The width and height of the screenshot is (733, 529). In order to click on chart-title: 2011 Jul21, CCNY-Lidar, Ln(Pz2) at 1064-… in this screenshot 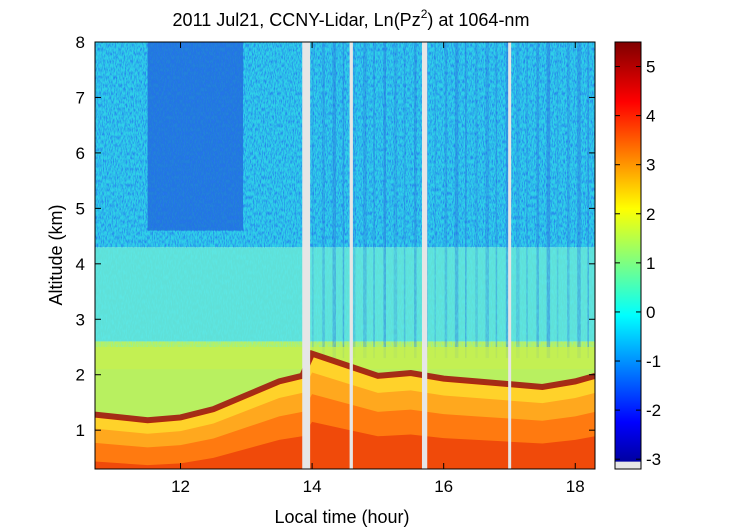, I will do `click(351, 18)`.